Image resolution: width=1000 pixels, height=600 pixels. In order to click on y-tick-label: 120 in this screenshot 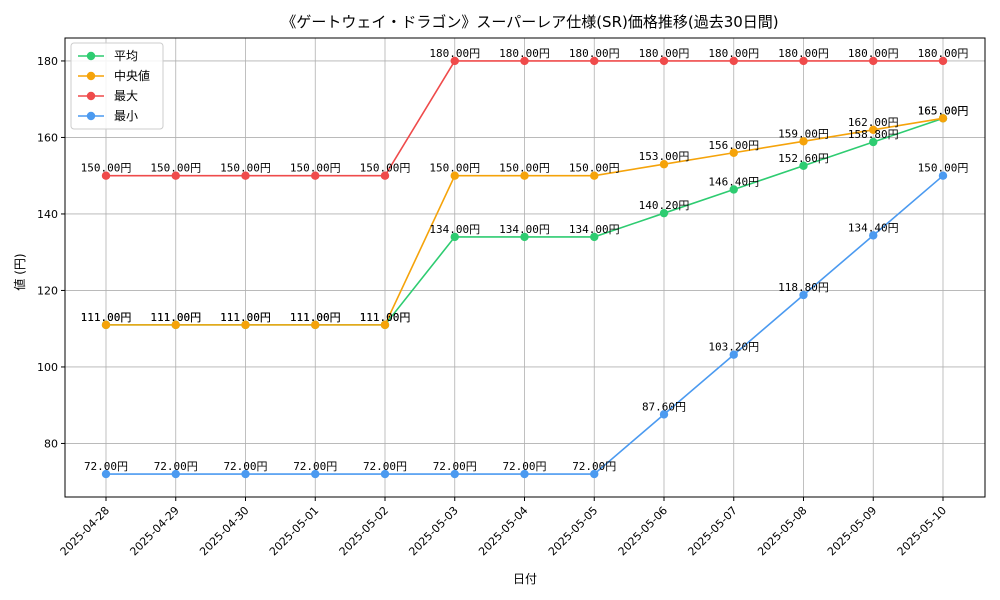, I will do `click(47, 290)`.